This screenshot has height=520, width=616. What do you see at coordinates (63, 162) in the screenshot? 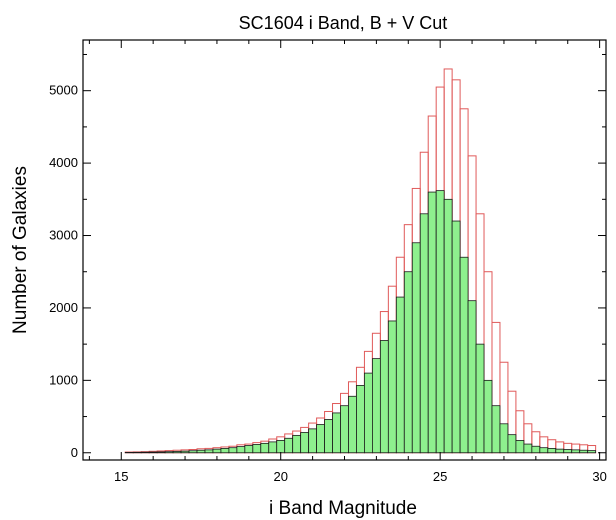
I see `y-tick-label: 4000` at bounding box center [63, 162].